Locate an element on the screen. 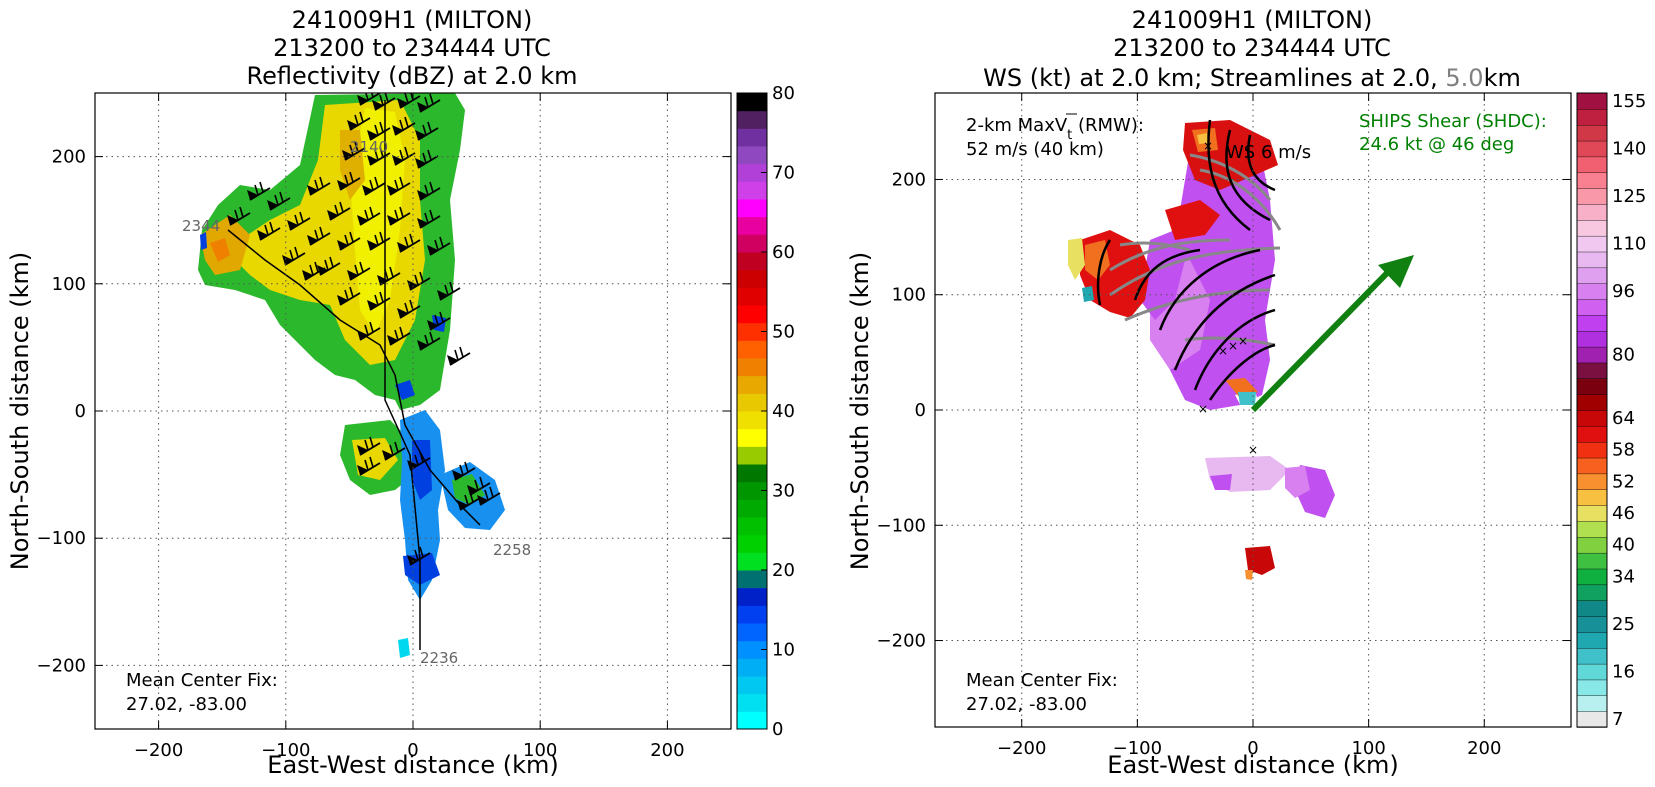 The image size is (1655, 787). left-wind-barbs is located at coordinates (364, 329).